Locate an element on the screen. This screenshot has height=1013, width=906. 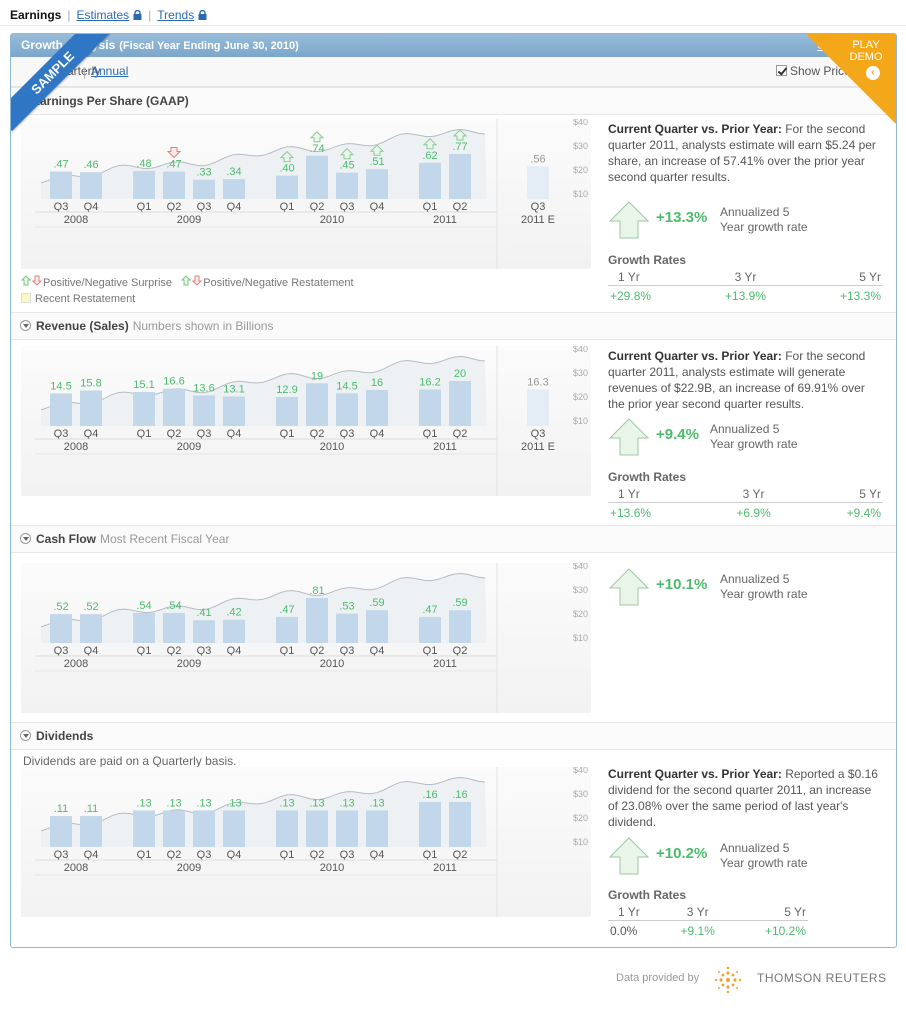
bar-value-label: 13.6 is located at coordinates (203, 388).